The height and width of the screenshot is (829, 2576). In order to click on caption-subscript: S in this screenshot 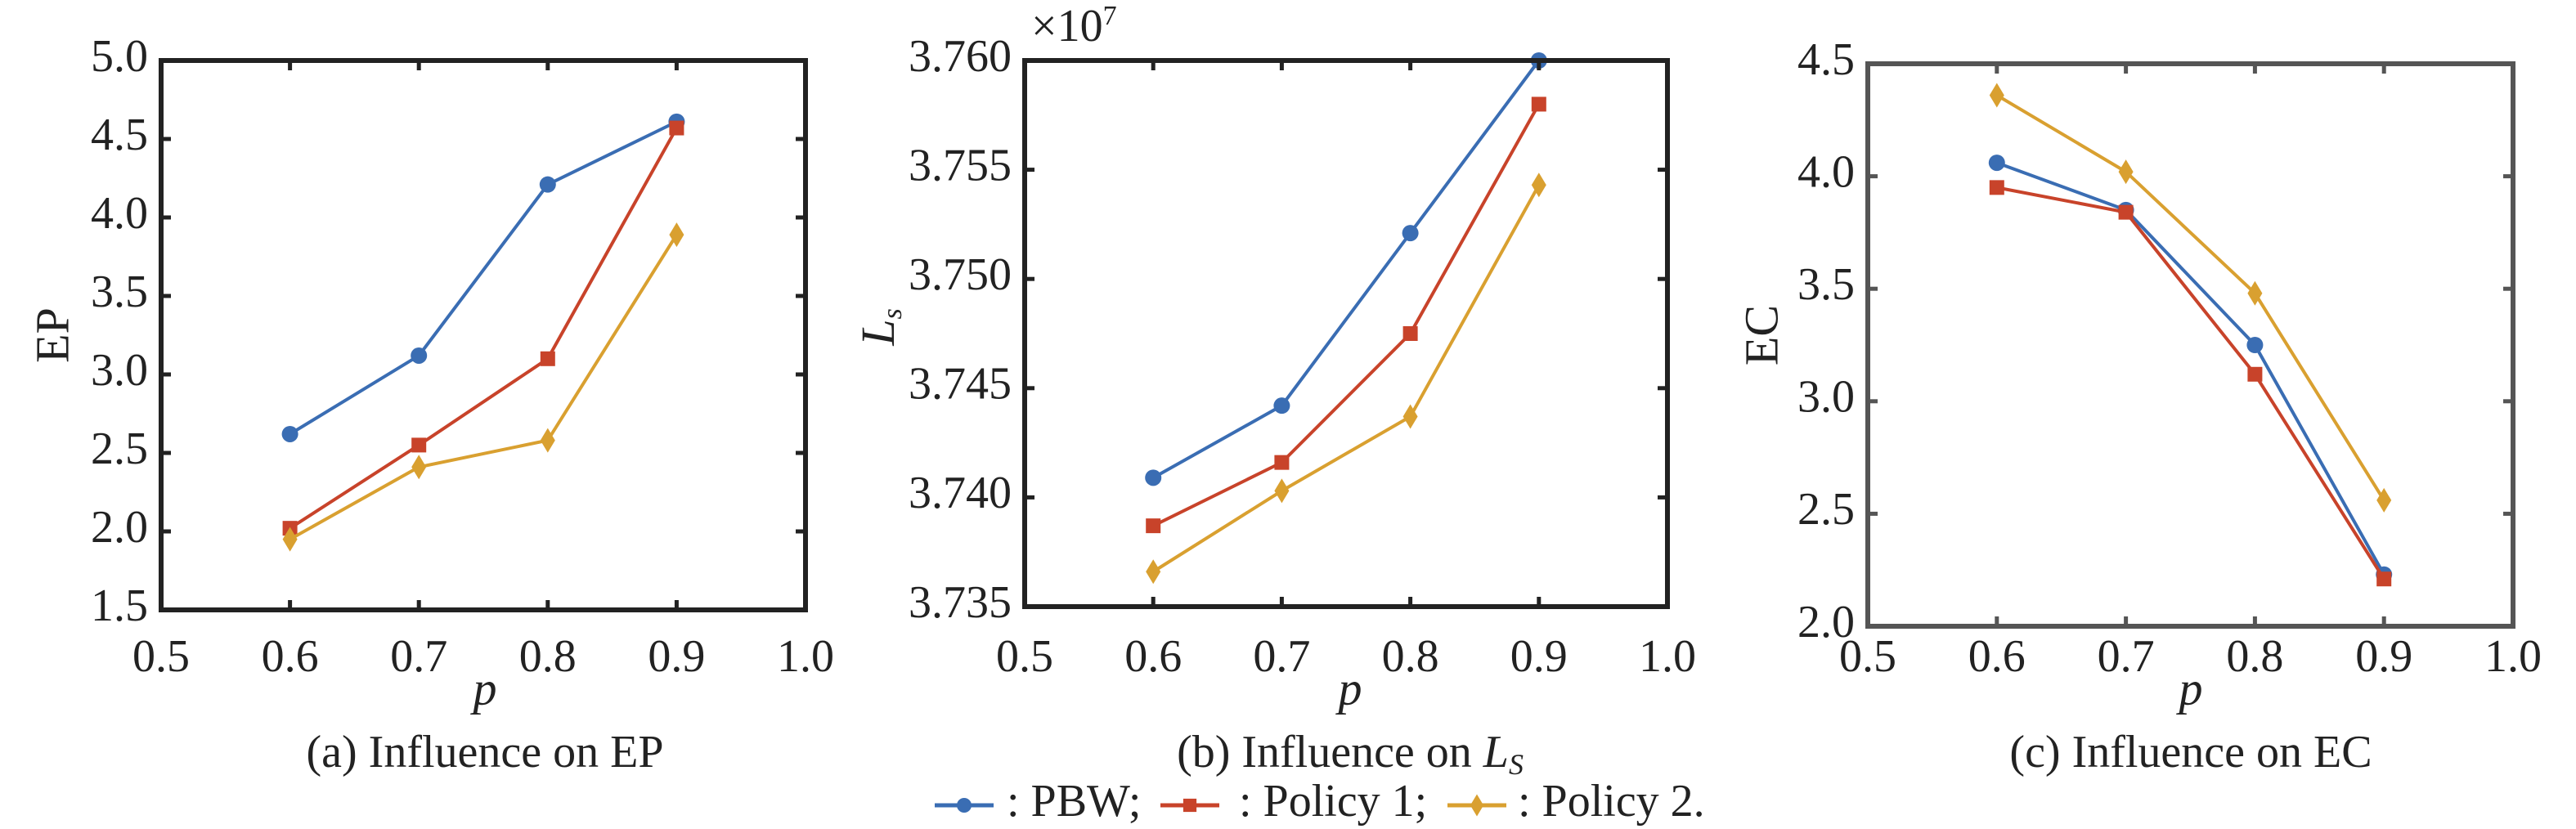, I will do `click(1516, 764)`.